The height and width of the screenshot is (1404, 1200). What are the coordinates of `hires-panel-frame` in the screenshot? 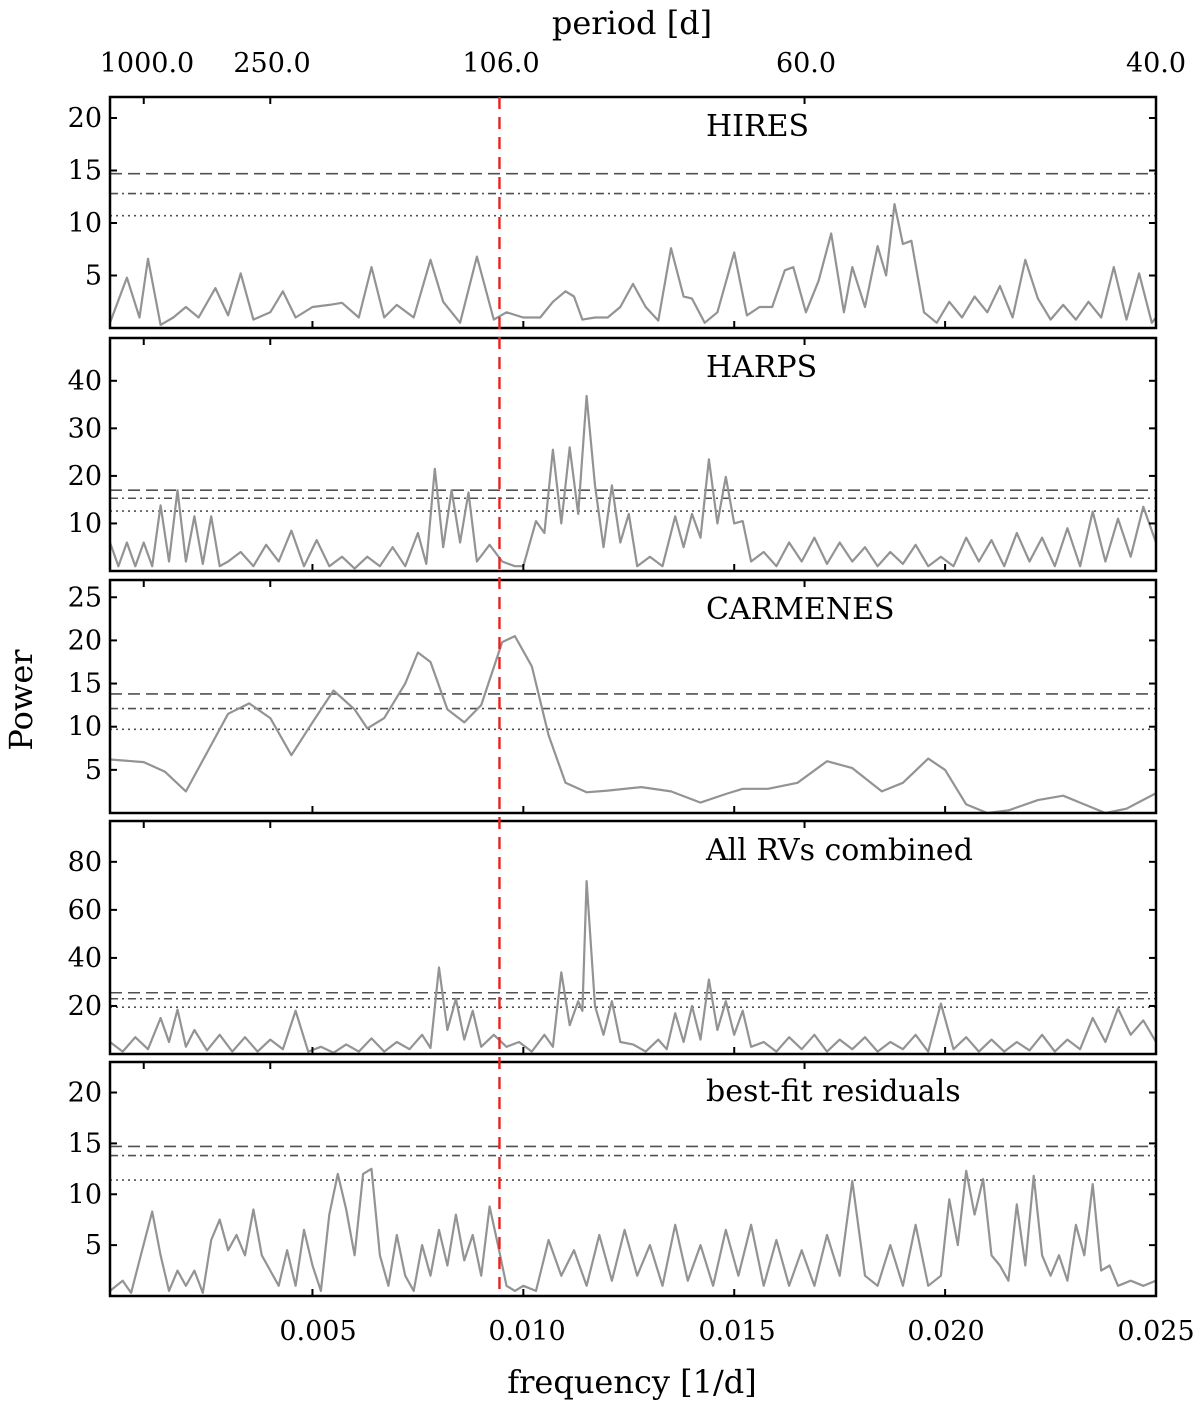 It's located at (633, 212).